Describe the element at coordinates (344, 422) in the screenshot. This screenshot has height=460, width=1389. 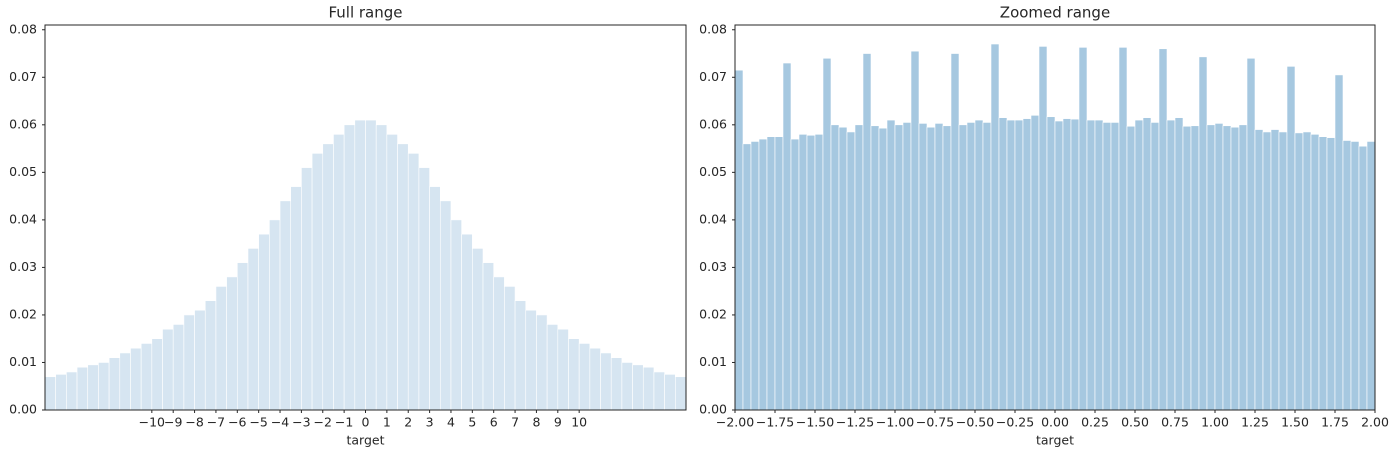
I see `x-tick-label: −1` at that location.